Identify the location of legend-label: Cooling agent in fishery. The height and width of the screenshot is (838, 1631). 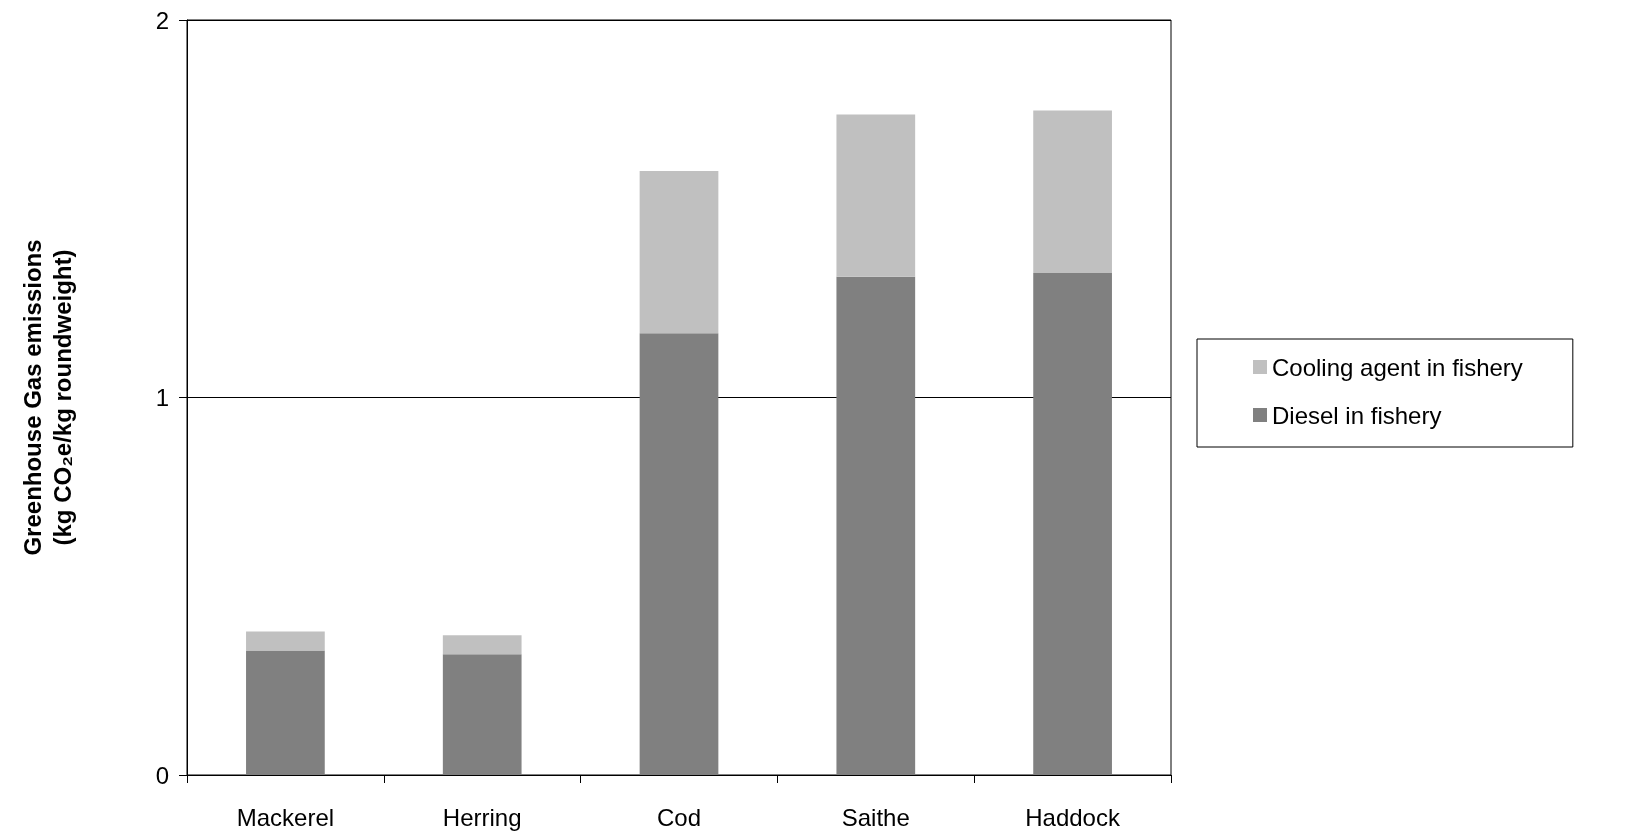
(1397, 367).